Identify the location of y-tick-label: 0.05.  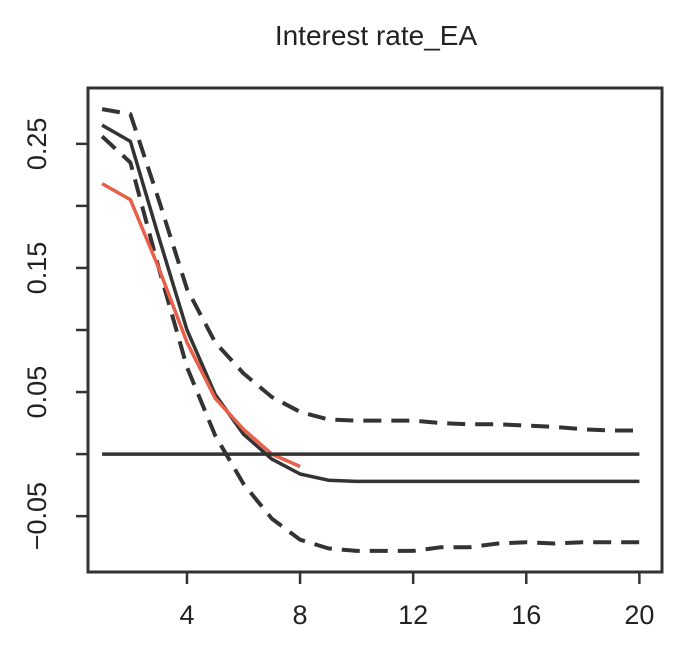
(37, 392).